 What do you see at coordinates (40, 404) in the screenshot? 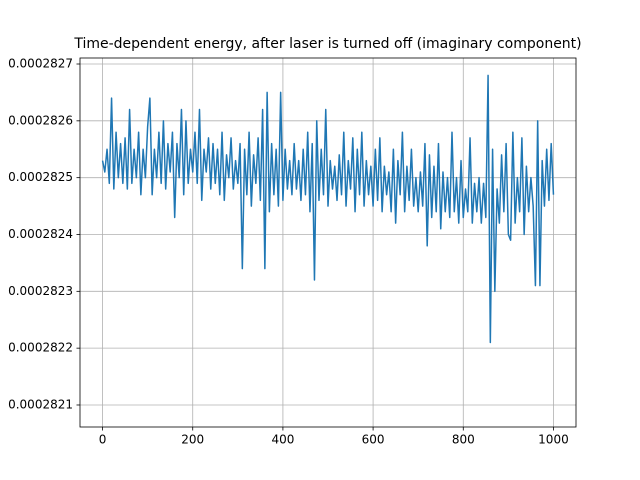
I see `y-tick-label: 0.0002821` at bounding box center [40, 404].